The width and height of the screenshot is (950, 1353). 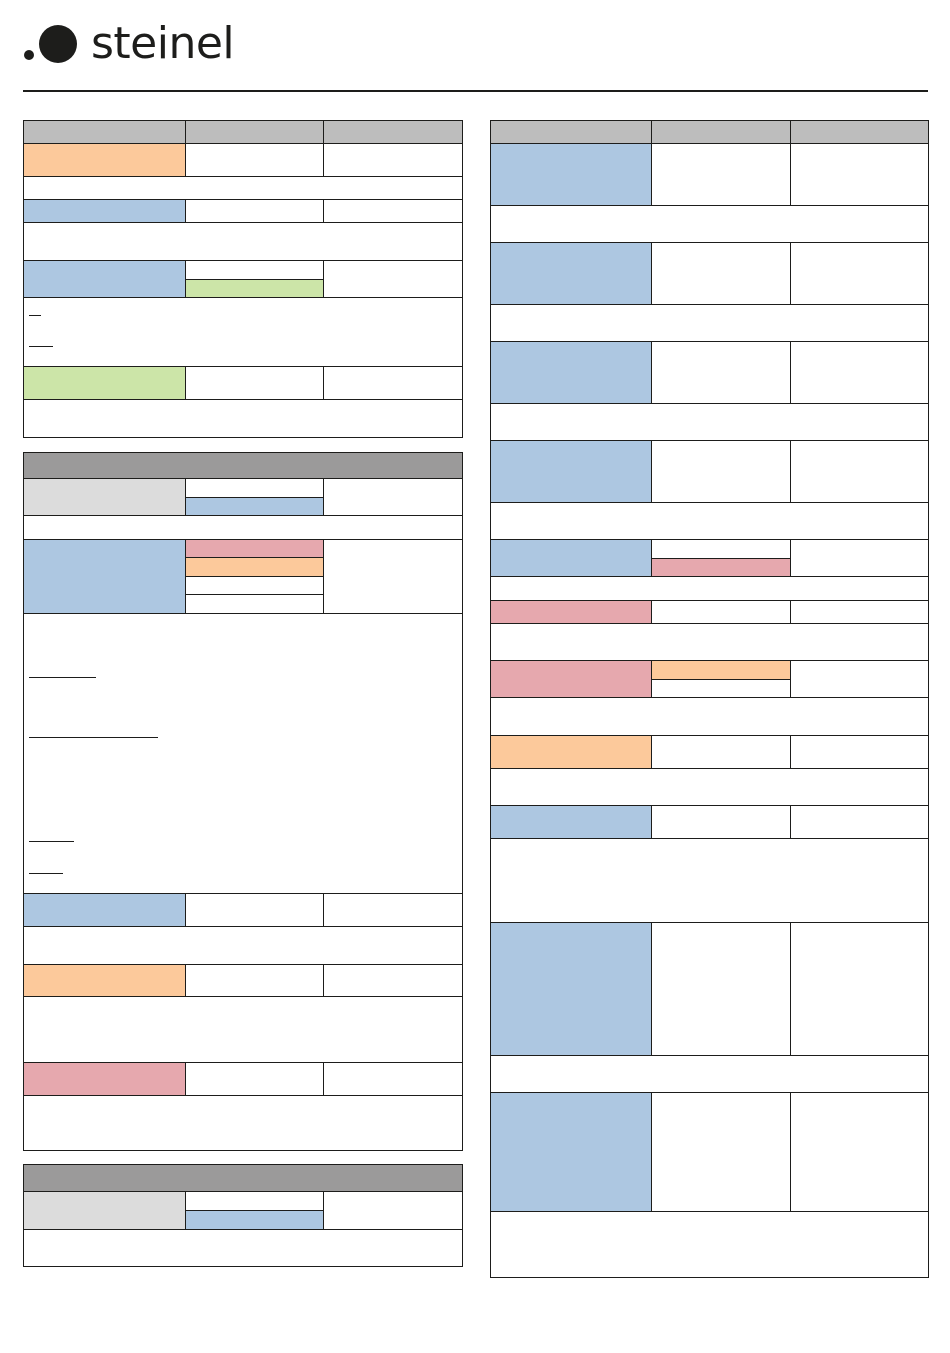 I want to click on steinel-logo: steinel, so click(x=129, y=43).